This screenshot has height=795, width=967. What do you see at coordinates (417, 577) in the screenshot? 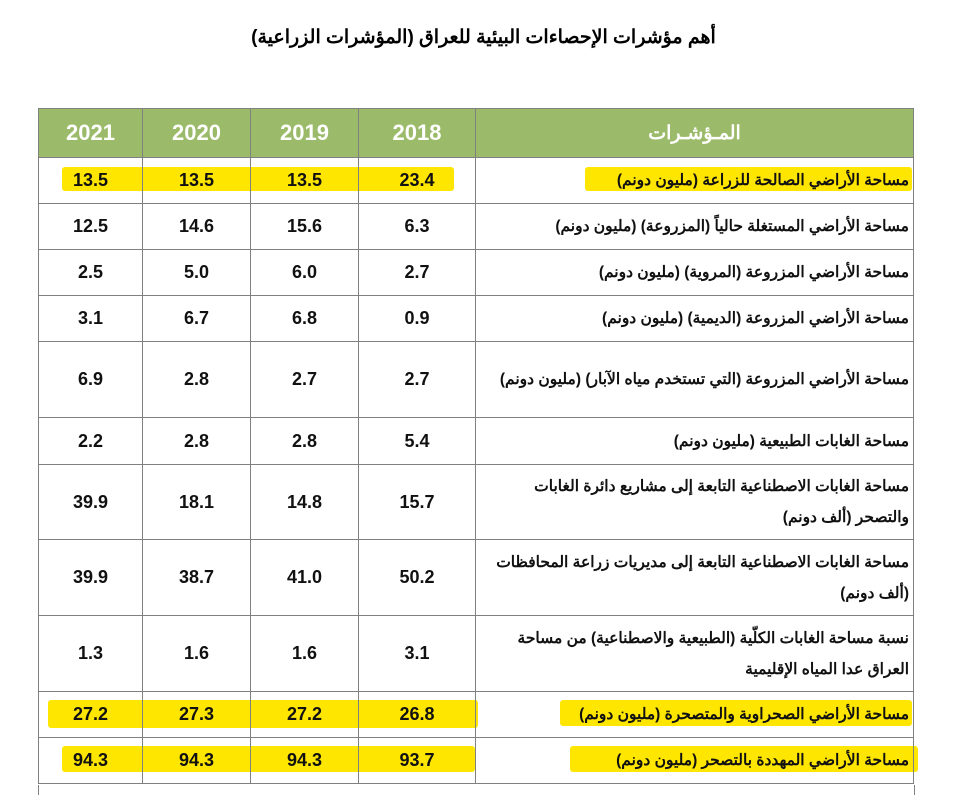
I see `value-cell-2018: 50.2` at bounding box center [417, 577].